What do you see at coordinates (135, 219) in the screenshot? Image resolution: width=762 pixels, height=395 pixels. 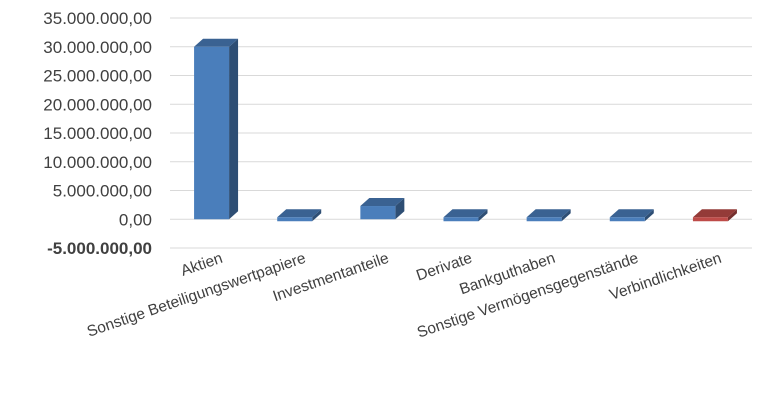 I see `y-tick-label: 0,00` at bounding box center [135, 219].